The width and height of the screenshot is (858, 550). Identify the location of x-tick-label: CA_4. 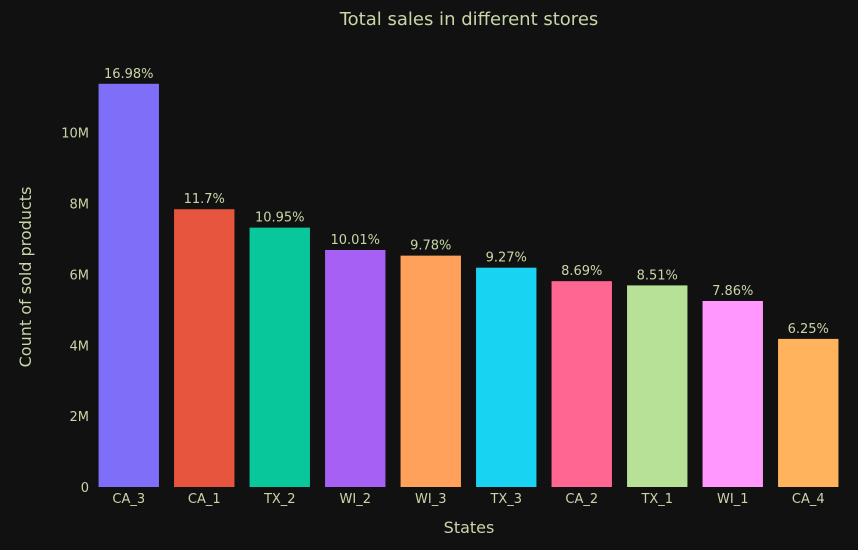
(808, 499).